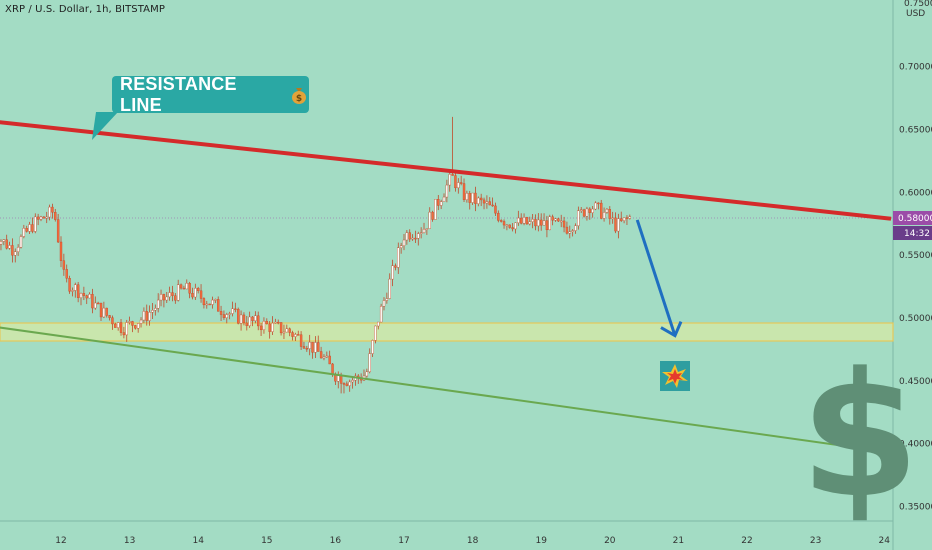 The height and width of the screenshot is (550, 932). What do you see at coordinates (105, 126) in the screenshot?
I see `callout-pointer` at bounding box center [105, 126].